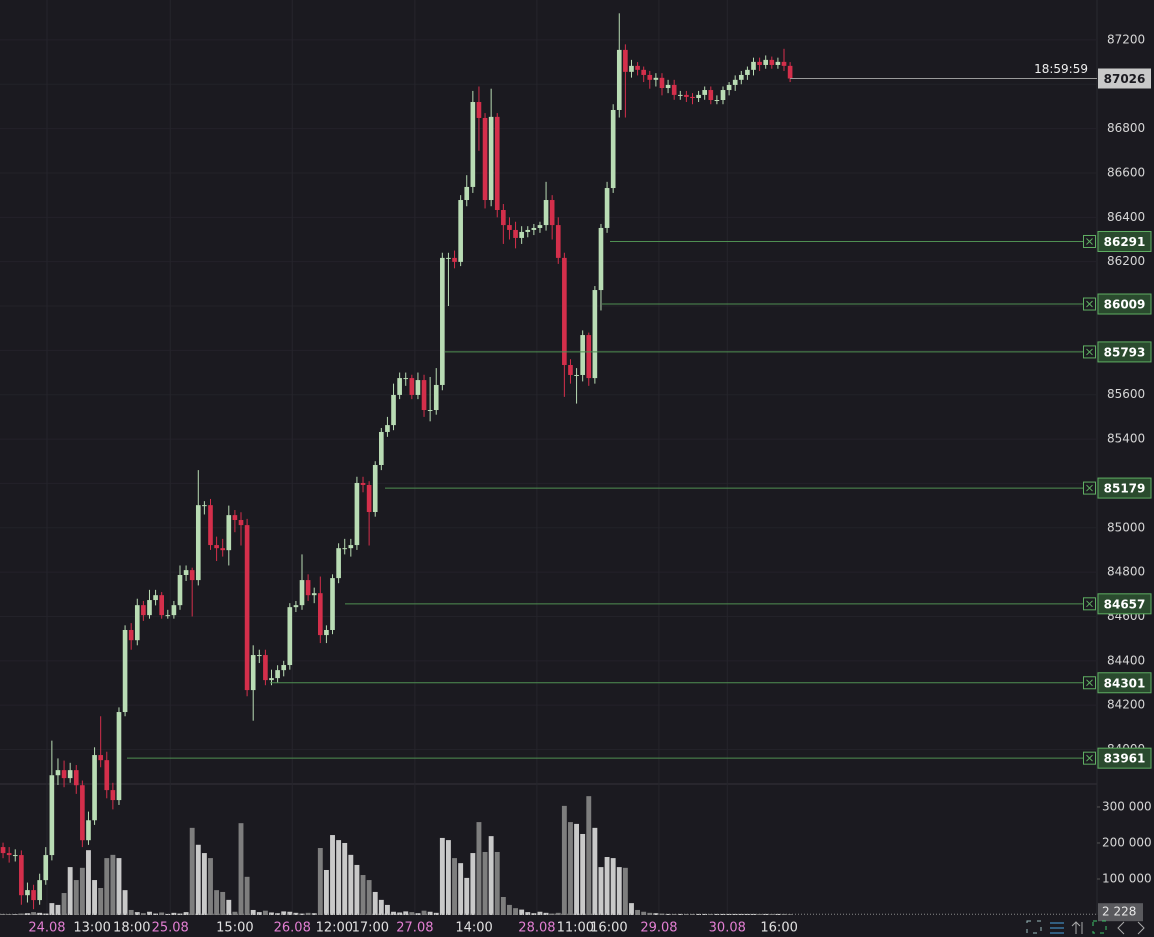  Describe the element at coordinates (1126, 39) in the screenshot. I see `y-tick-label: 87200` at that location.